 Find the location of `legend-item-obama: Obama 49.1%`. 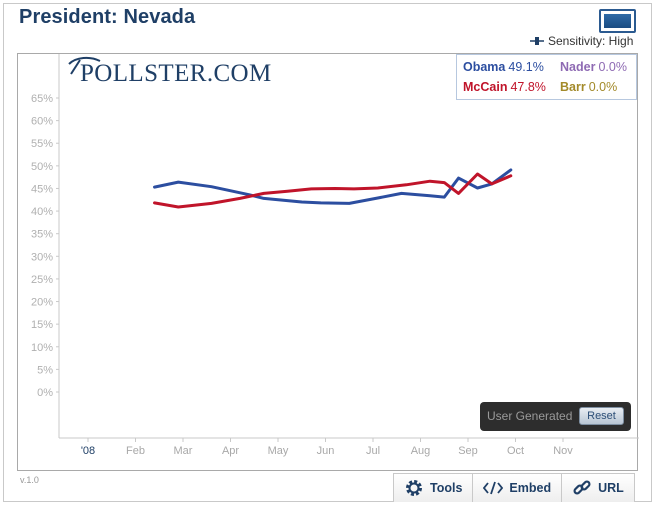

legend-item-obama: Obama 49.1% is located at coordinates (503, 67).